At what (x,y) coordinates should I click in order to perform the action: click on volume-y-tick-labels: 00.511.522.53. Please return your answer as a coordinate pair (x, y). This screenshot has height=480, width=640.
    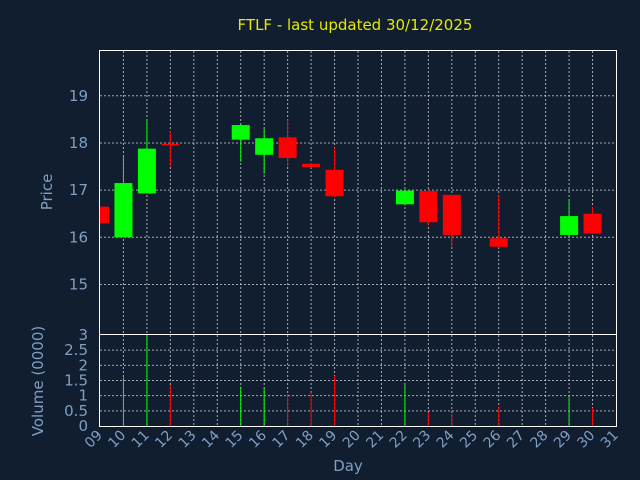
    Looking at the image, I should click on (76, 380).